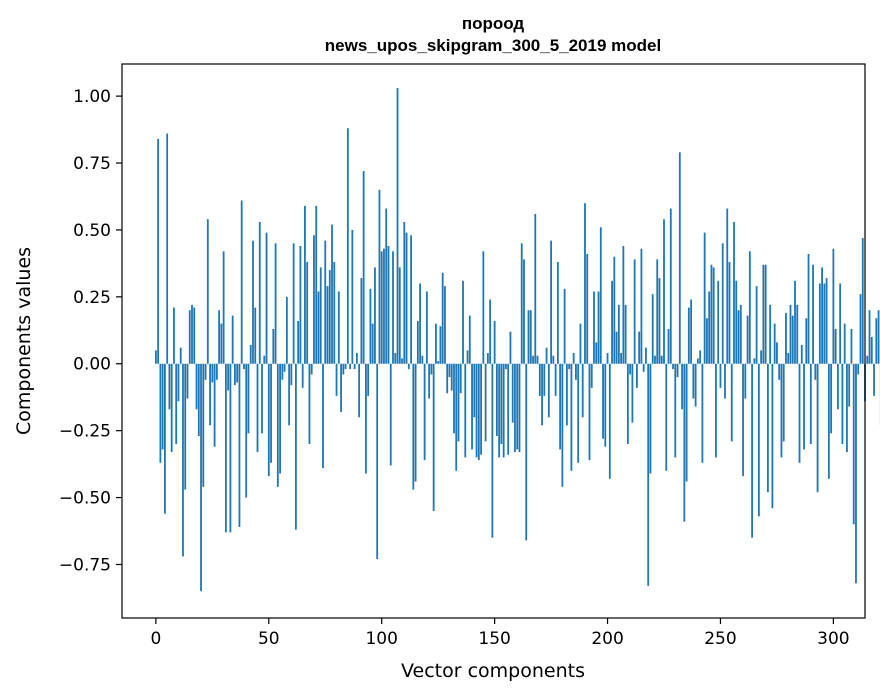 The height and width of the screenshot is (696, 880). What do you see at coordinates (24, 341) in the screenshot?
I see `y-axis-label: Components values` at bounding box center [24, 341].